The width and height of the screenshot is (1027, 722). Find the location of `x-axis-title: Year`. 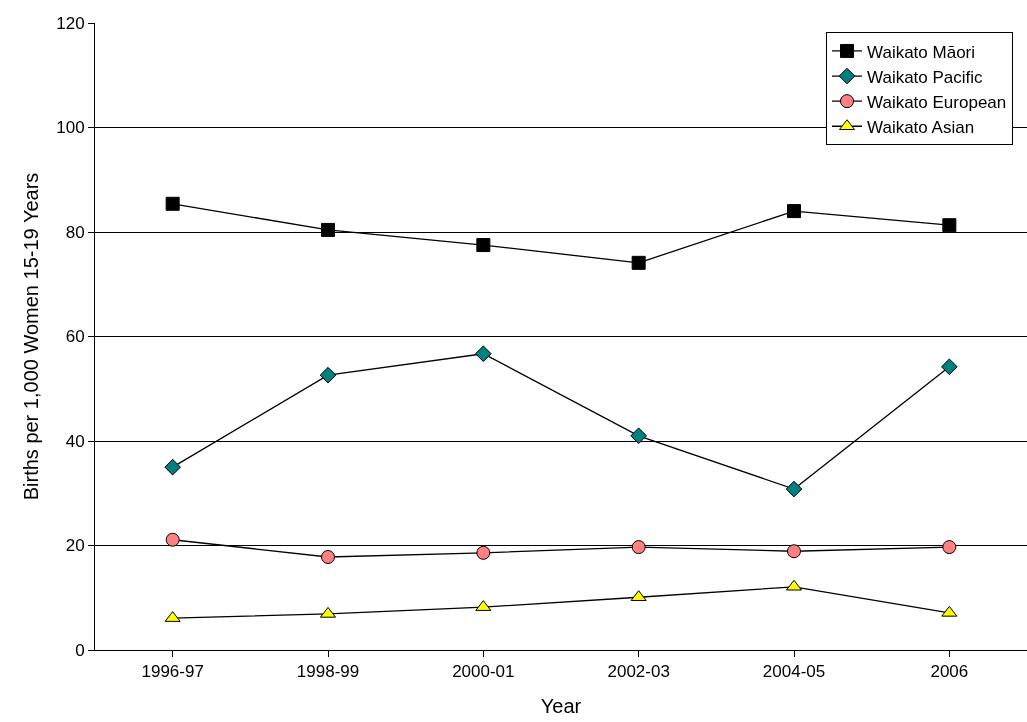

x-axis-title: Year is located at coordinates (561, 705).